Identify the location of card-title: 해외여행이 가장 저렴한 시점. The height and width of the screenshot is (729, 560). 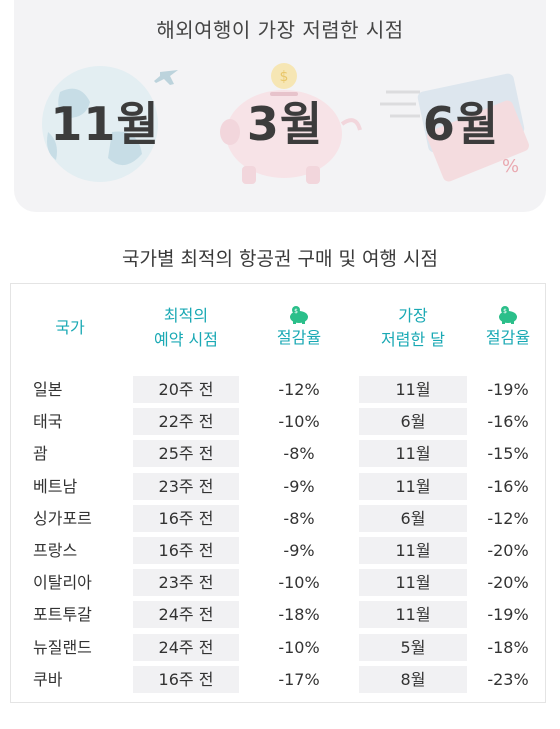
(280, 30).